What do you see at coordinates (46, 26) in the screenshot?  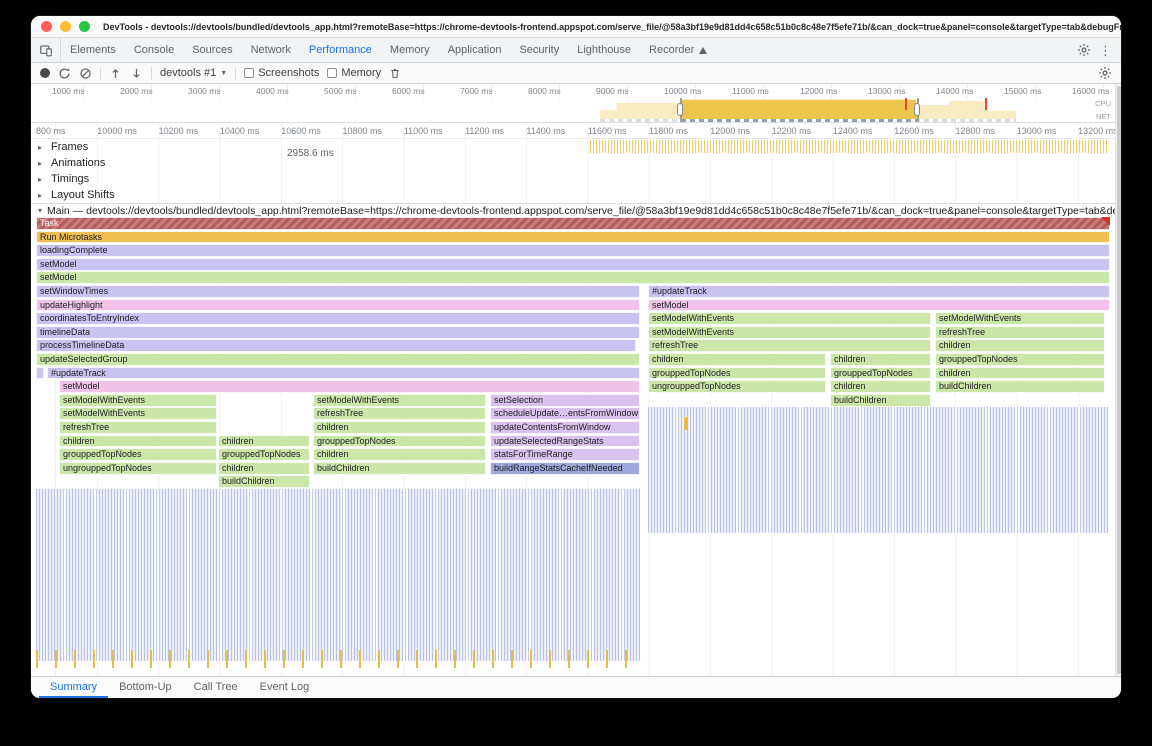 I see `close-window-button` at bounding box center [46, 26].